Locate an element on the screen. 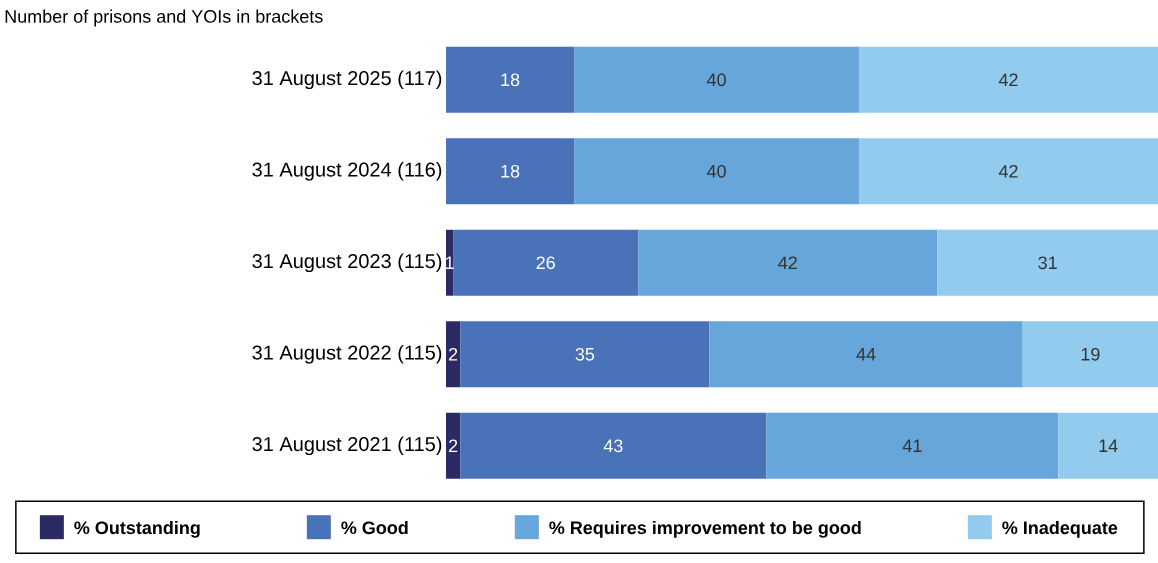 The image size is (1158, 563). y-tick-label: 31 August 2024 (116) is located at coordinates (347, 171).